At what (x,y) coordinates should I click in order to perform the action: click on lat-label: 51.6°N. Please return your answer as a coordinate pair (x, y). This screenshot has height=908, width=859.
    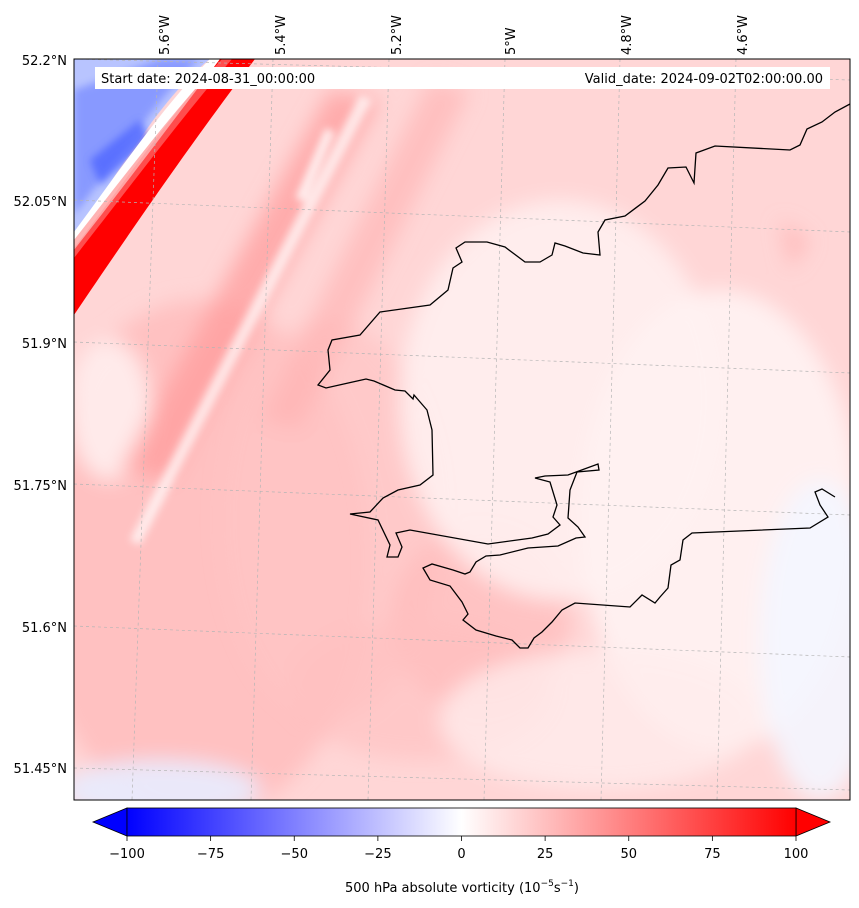
    Looking at the image, I should click on (44, 628).